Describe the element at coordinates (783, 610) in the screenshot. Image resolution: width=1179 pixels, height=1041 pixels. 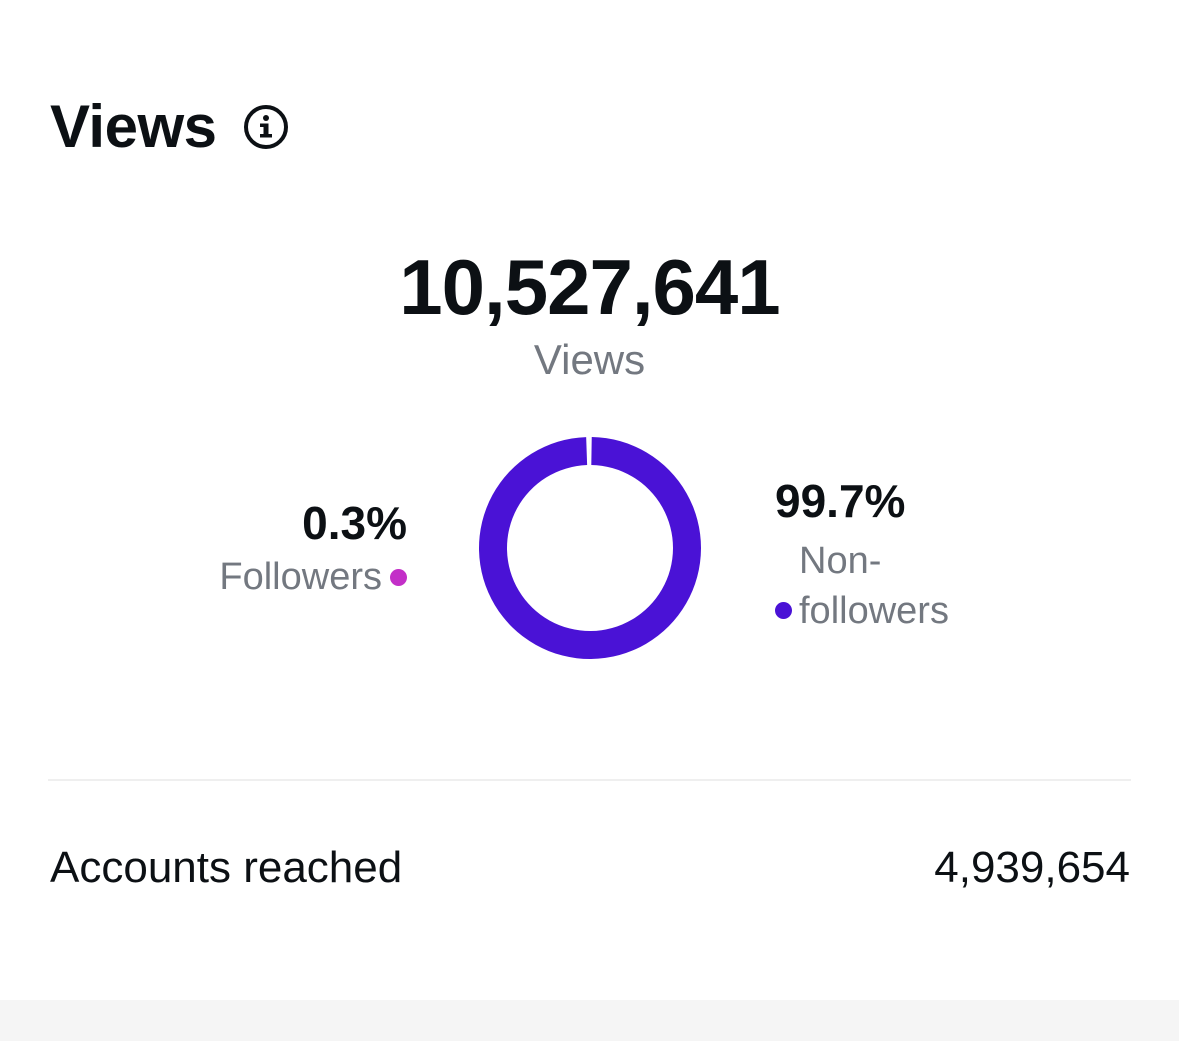
I see `non-followers-dot` at that location.